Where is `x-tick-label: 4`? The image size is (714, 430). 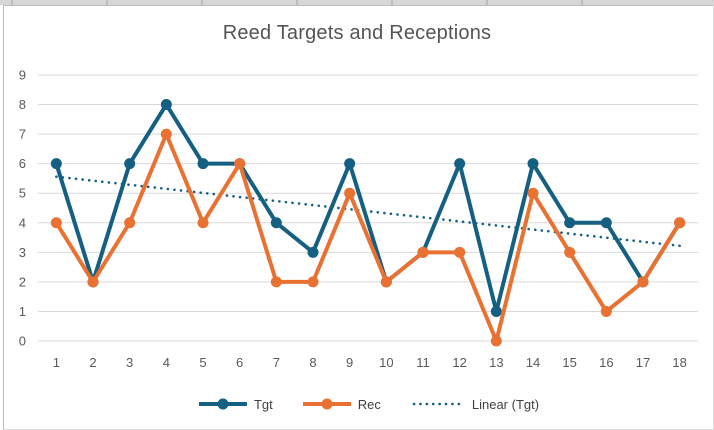
x-tick-label: 4 is located at coordinates (166, 362).